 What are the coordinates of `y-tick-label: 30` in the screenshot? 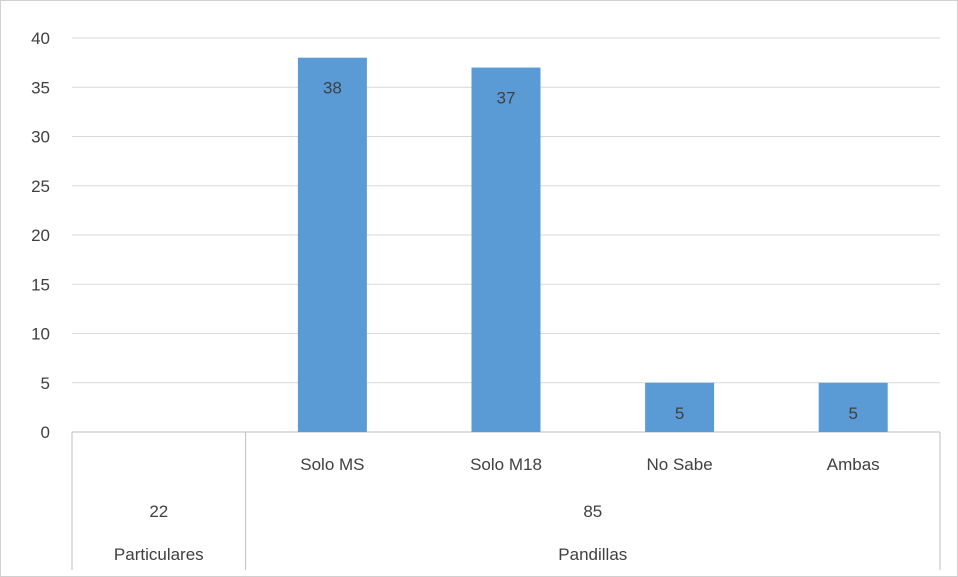 It's located at (40, 137).